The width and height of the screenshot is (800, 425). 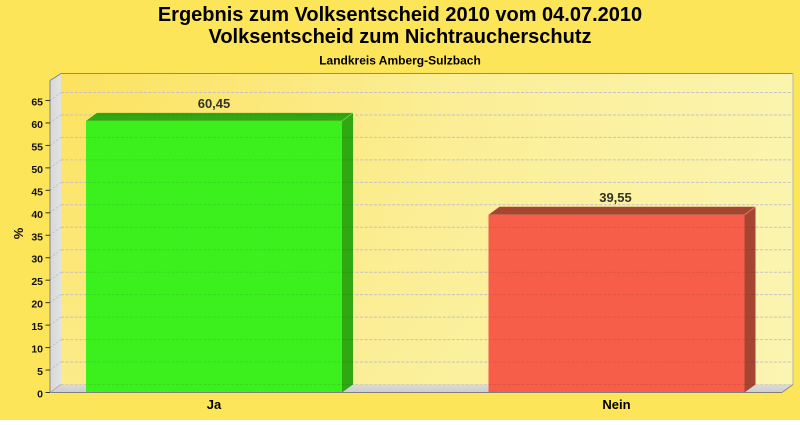 What do you see at coordinates (40, 372) in the screenshot?
I see `svg-text: 5` at bounding box center [40, 372].